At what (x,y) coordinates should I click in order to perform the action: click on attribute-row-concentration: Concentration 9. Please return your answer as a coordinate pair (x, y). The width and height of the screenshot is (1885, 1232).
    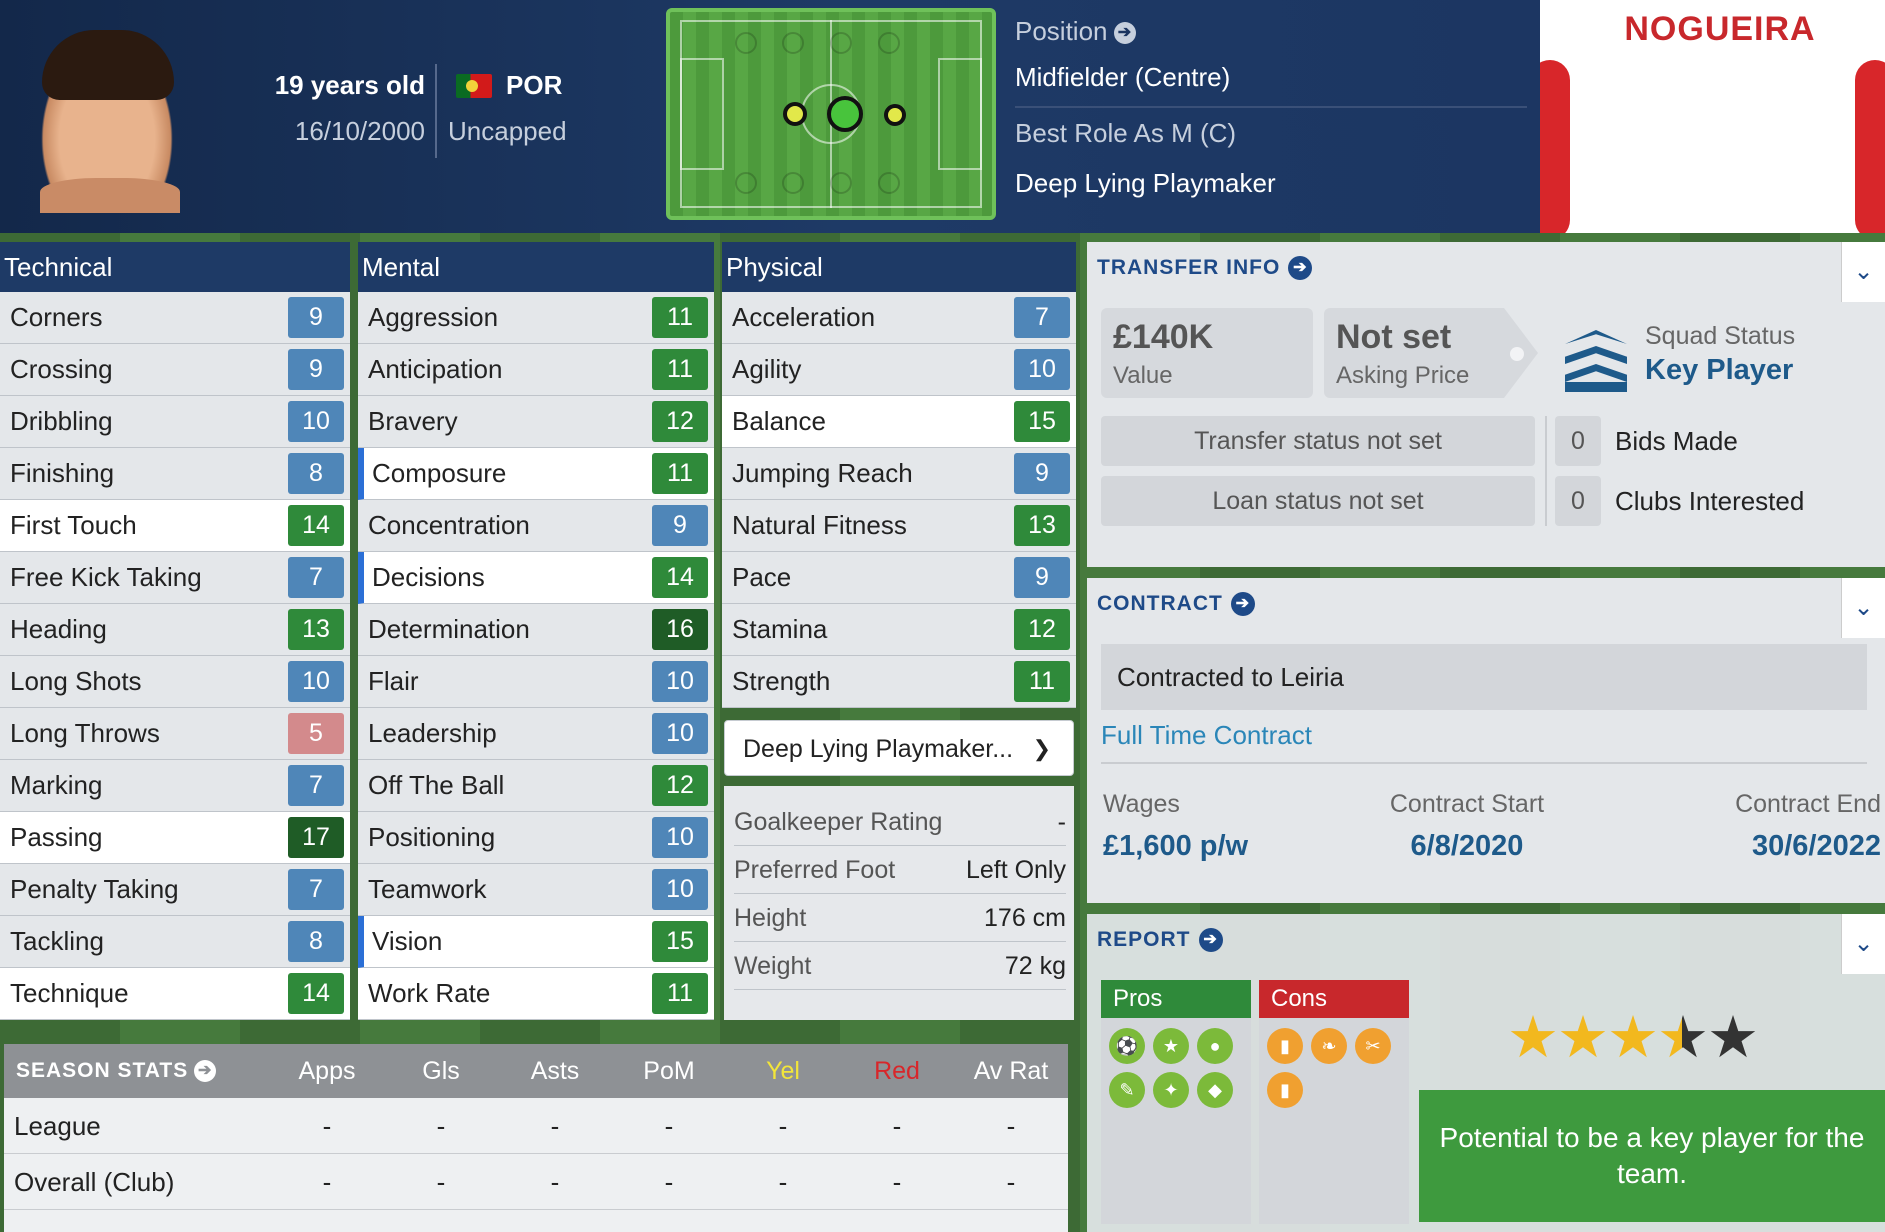
    Looking at the image, I should click on (536, 526).